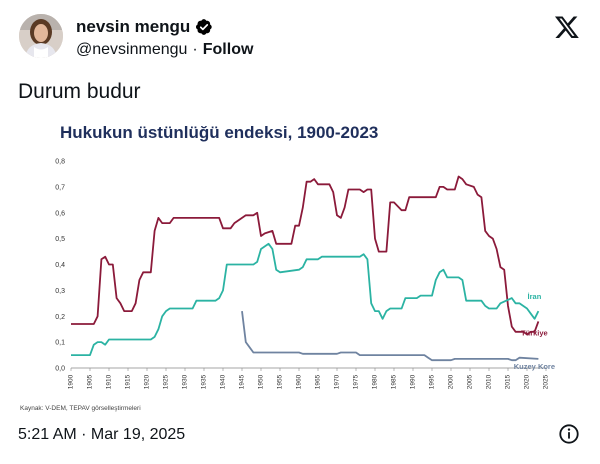 This screenshot has height=464, width=600. Describe the element at coordinates (567, 27) in the screenshot. I see `x-logo-icon` at that location.